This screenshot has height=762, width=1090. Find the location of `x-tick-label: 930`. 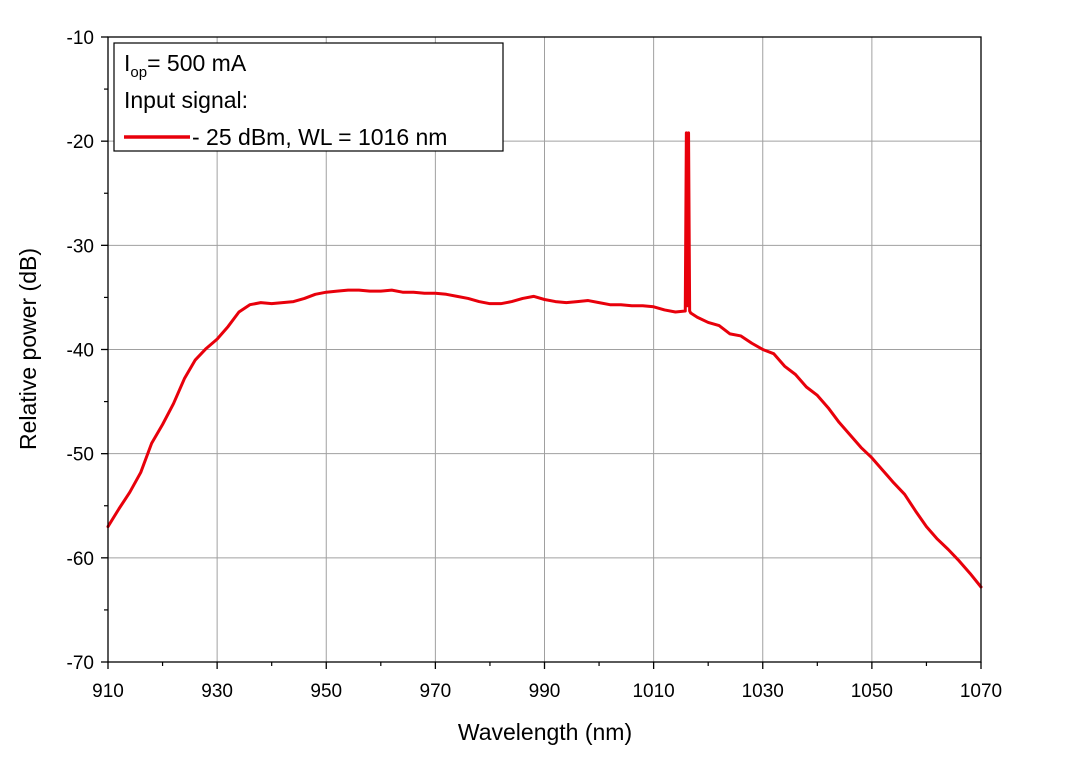

x-tick-label: 930 is located at coordinates (217, 691).